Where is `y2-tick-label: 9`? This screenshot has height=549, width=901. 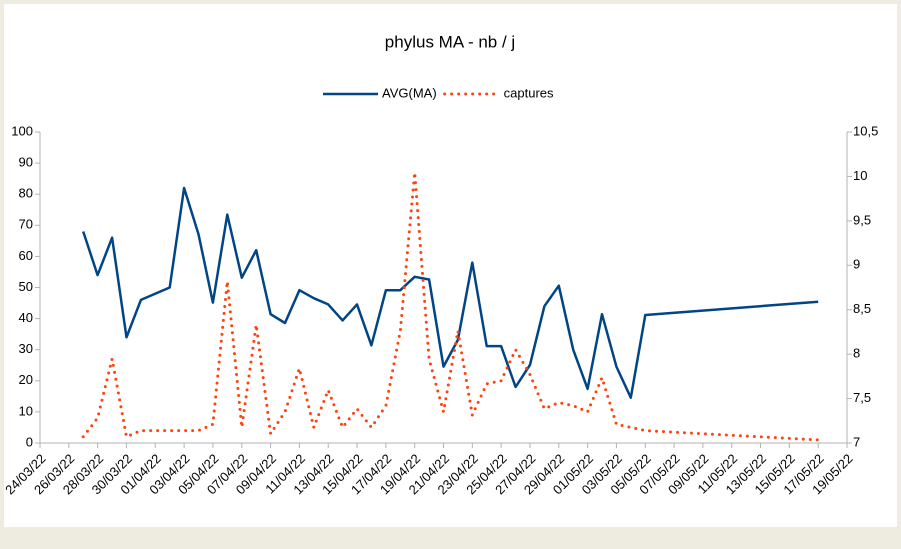 y2-tick-label: 9 is located at coordinates (856, 264).